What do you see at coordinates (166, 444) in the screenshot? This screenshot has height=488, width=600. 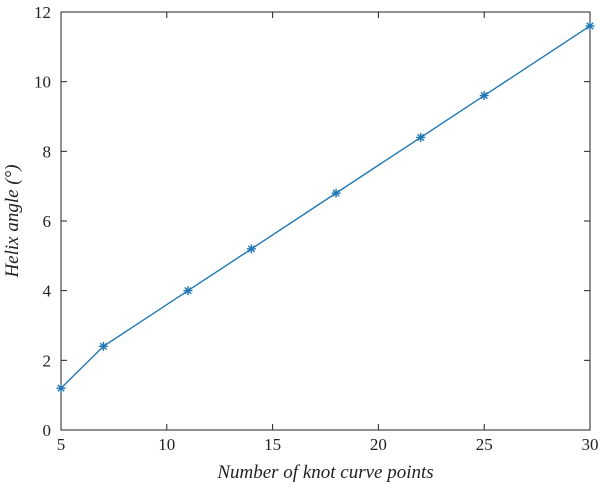 I see `x-tick-label: 10` at bounding box center [166, 444].